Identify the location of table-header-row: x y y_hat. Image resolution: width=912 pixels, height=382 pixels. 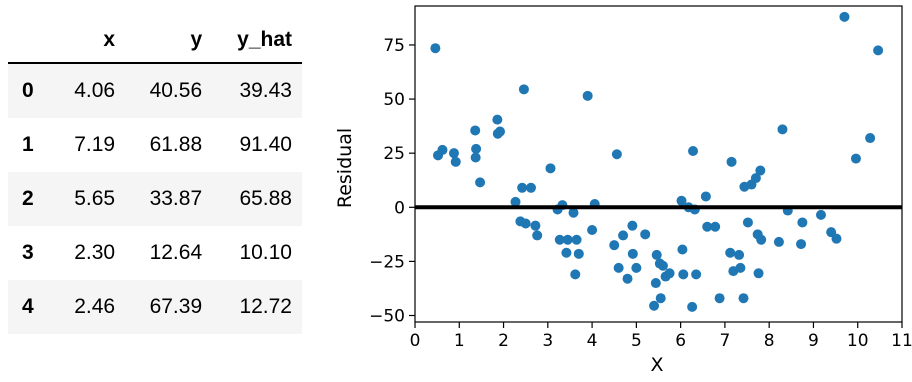
(155, 41).